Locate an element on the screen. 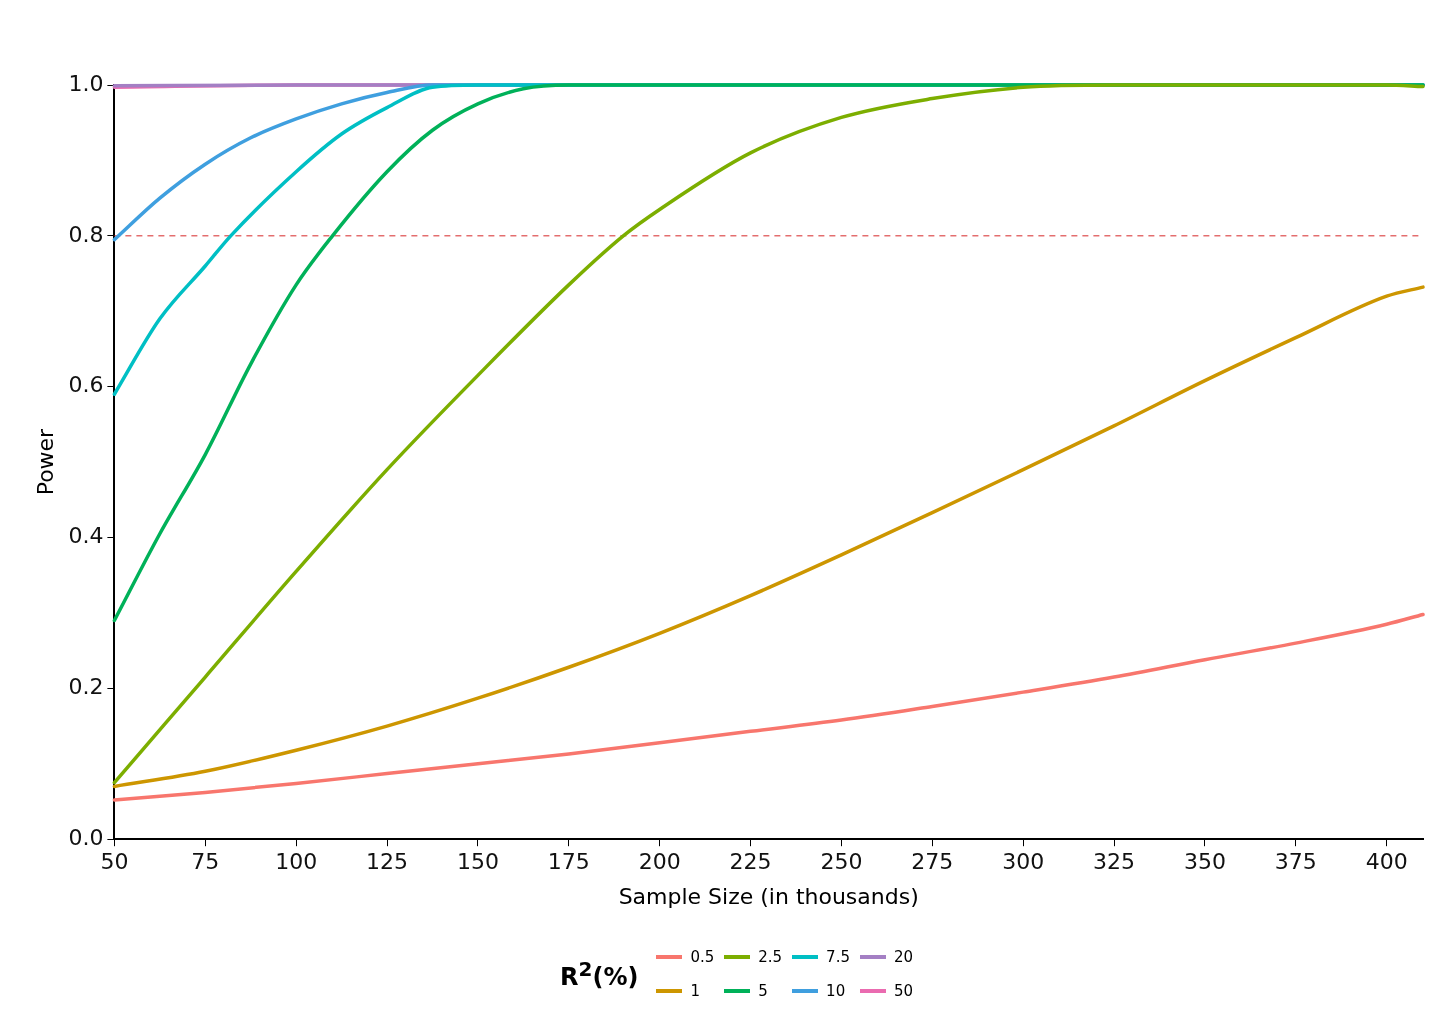 This screenshot has height=1015, width=1445. y-tick-label: 0.0 is located at coordinates (86, 837).